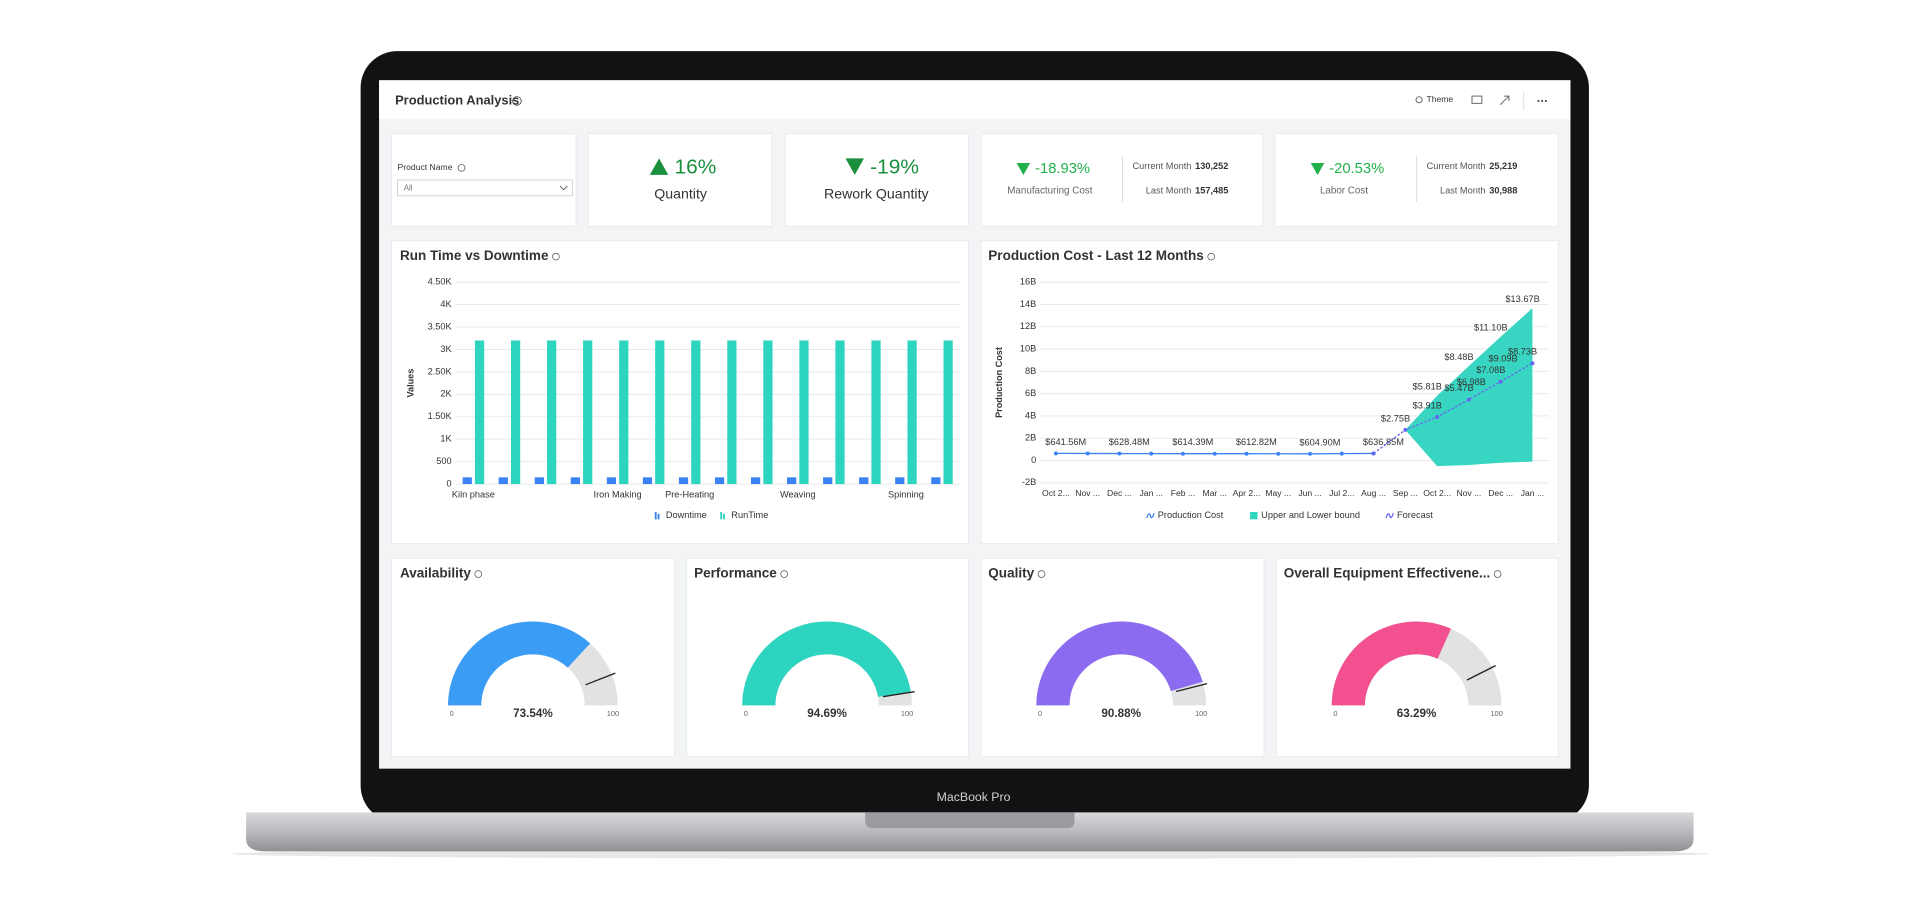  I want to click on cost-label: Manufacturing Cost, so click(1049, 191).